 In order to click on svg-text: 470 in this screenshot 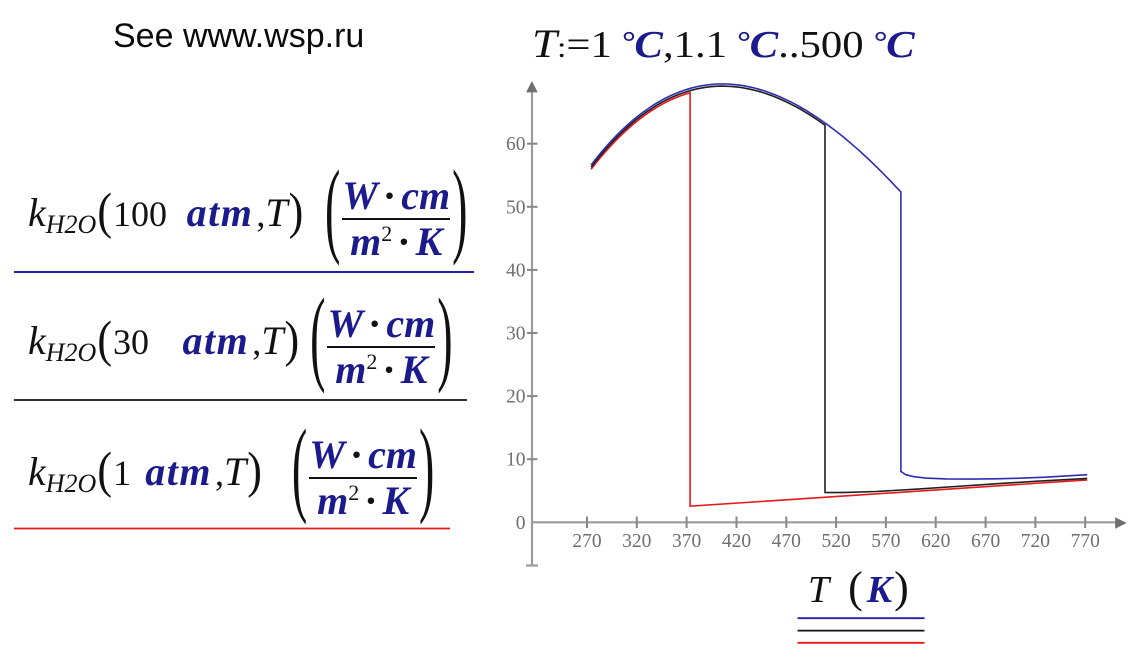, I will do `click(786, 541)`.